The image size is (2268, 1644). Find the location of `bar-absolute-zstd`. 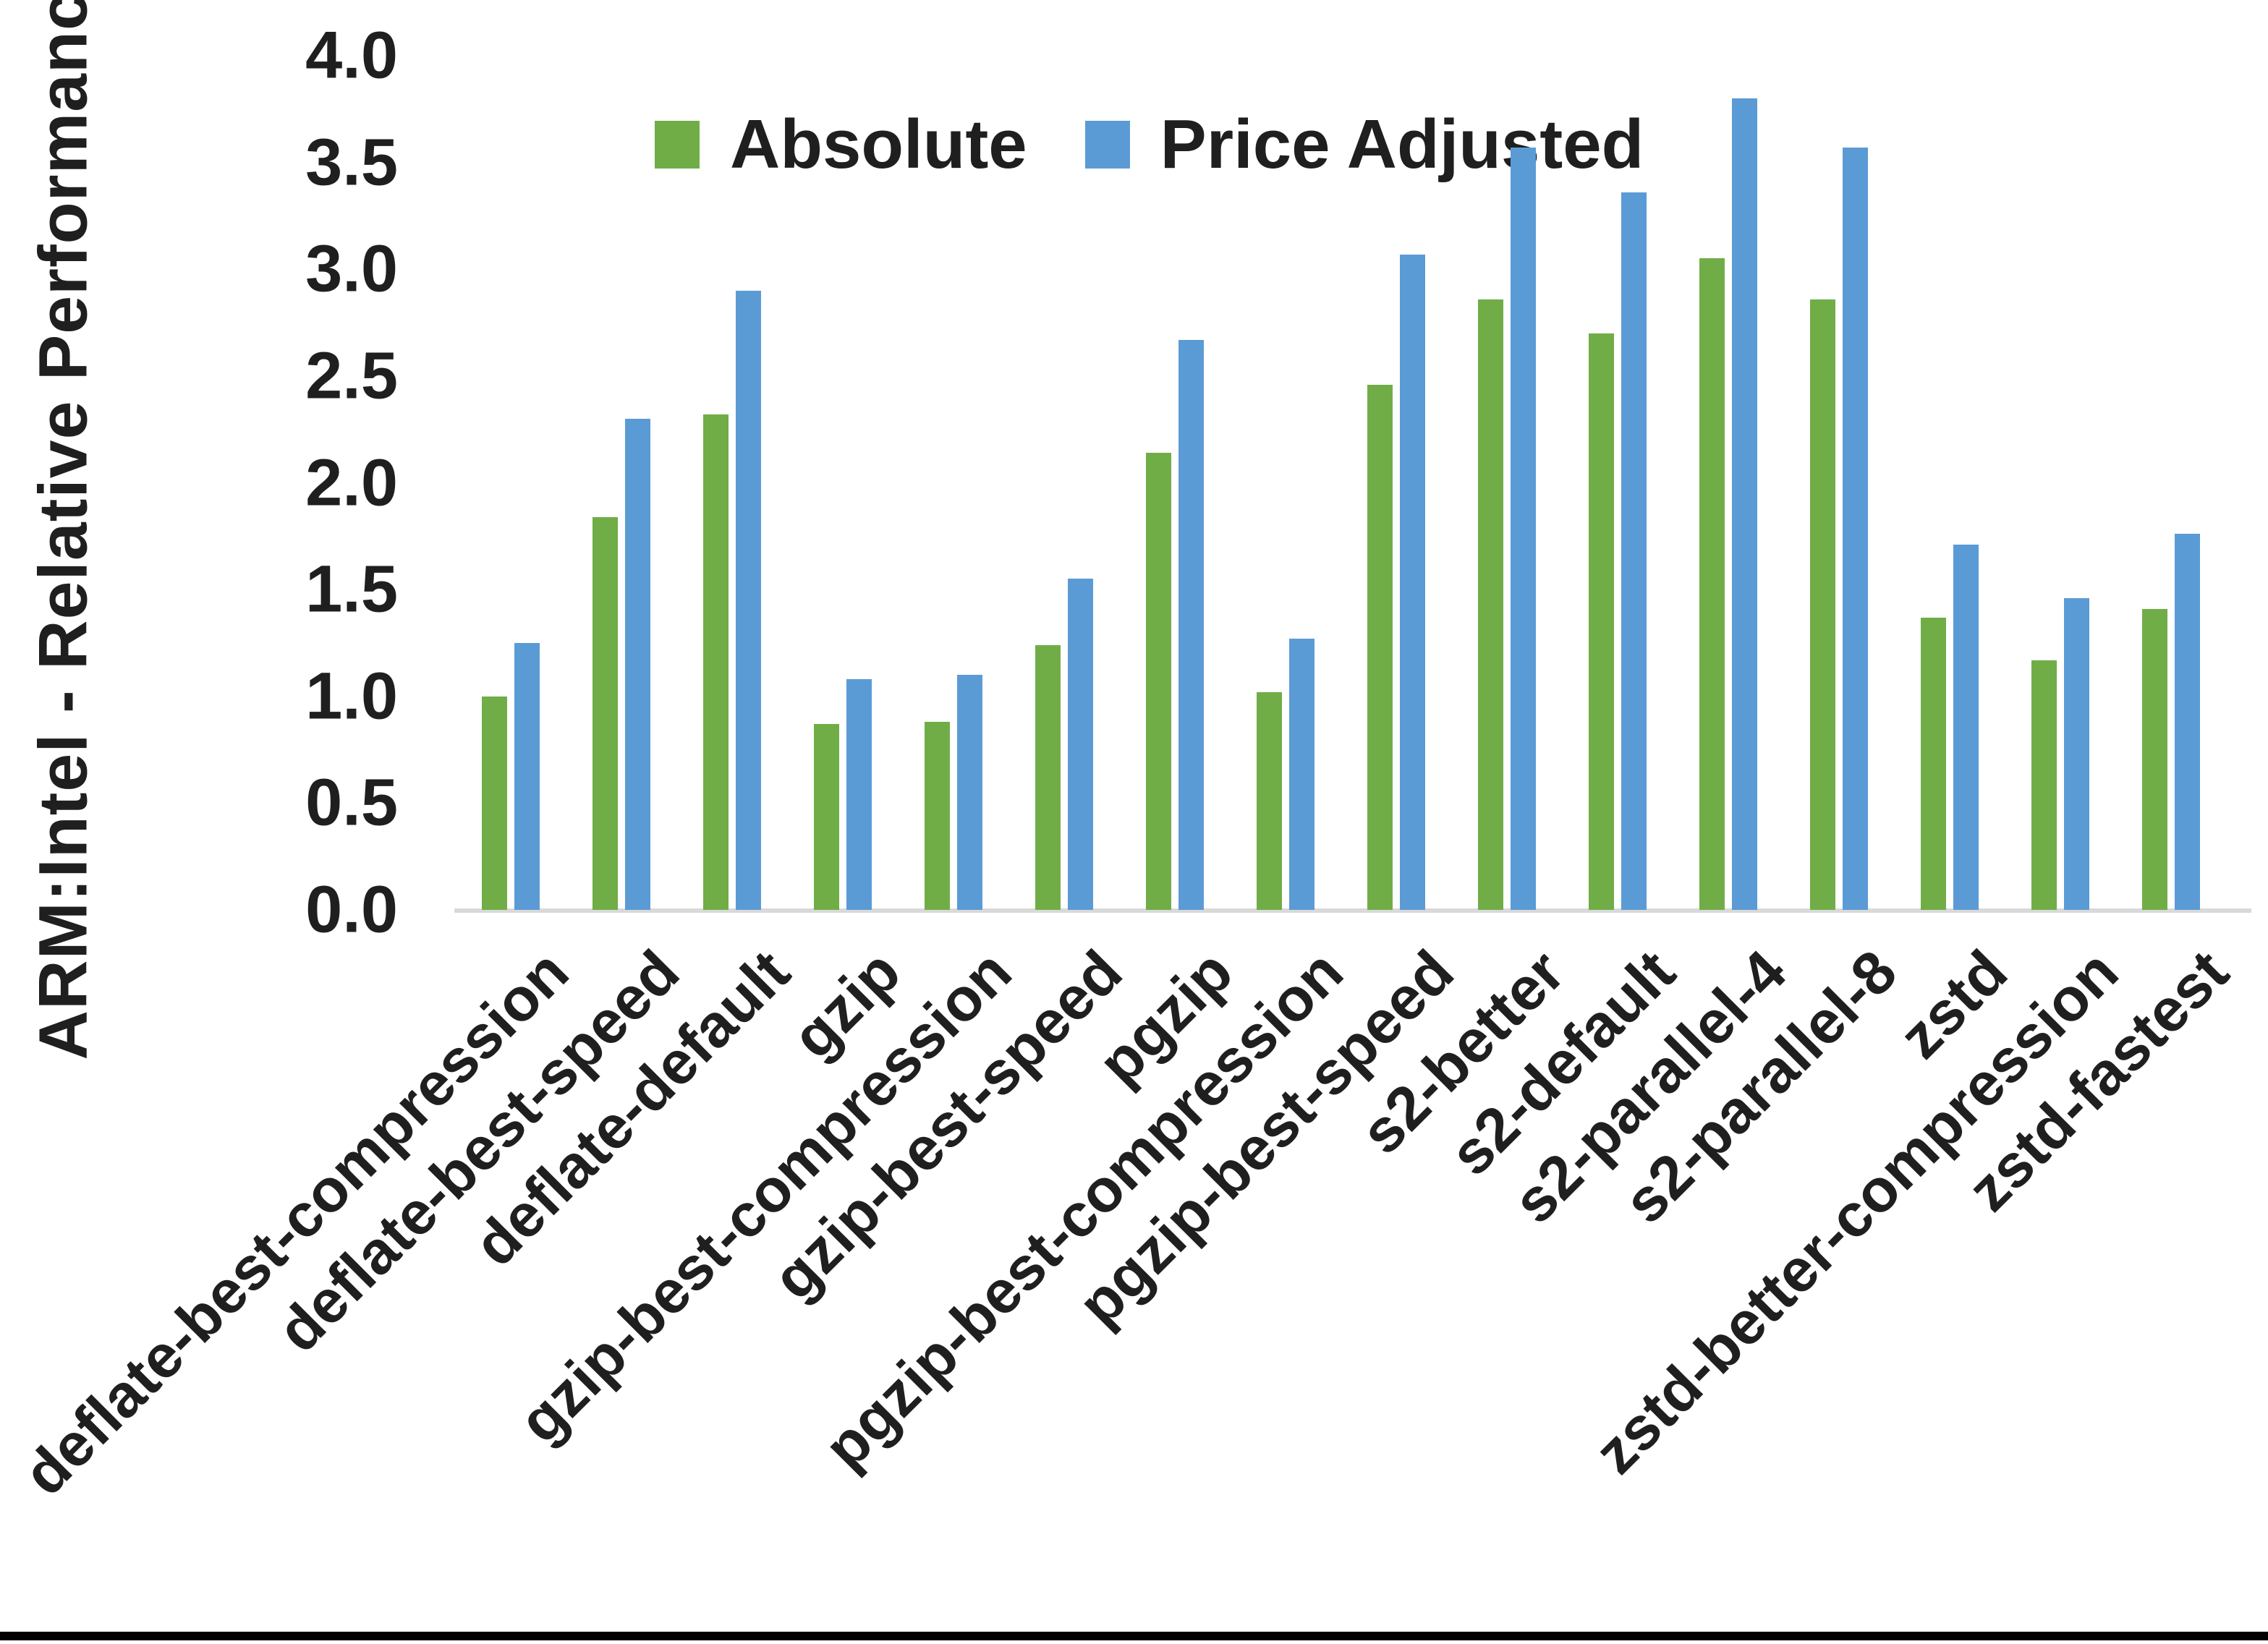

bar-absolute-zstd is located at coordinates (1933, 764).